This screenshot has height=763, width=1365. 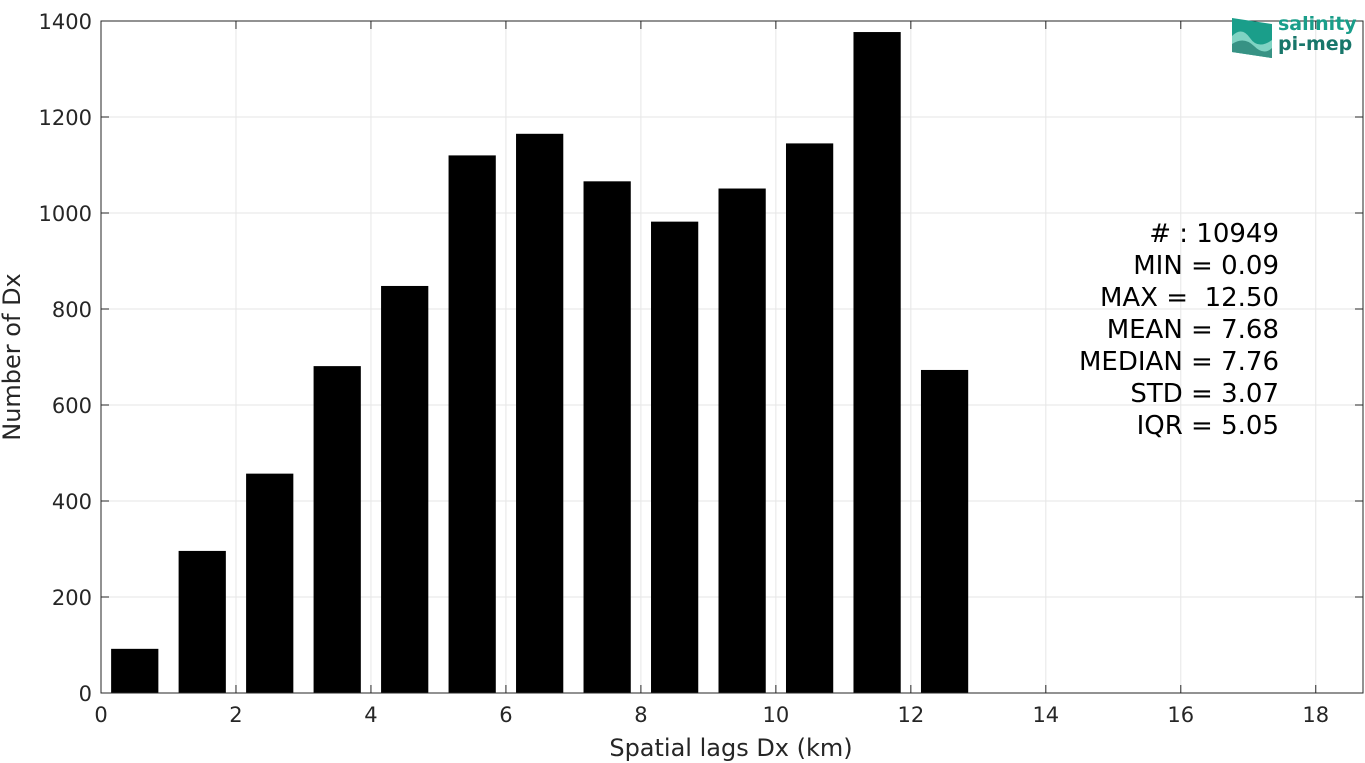 What do you see at coordinates (235, 715) in the screenshot?
I see `x-tick-label: 2` at bounding box center [235, 715].